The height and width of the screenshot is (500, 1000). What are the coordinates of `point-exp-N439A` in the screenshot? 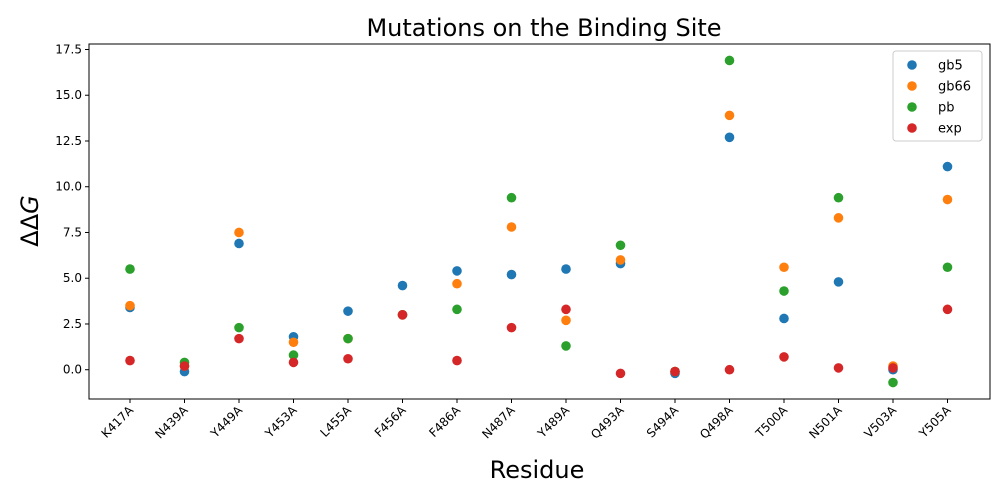 It's located at (184, 366).